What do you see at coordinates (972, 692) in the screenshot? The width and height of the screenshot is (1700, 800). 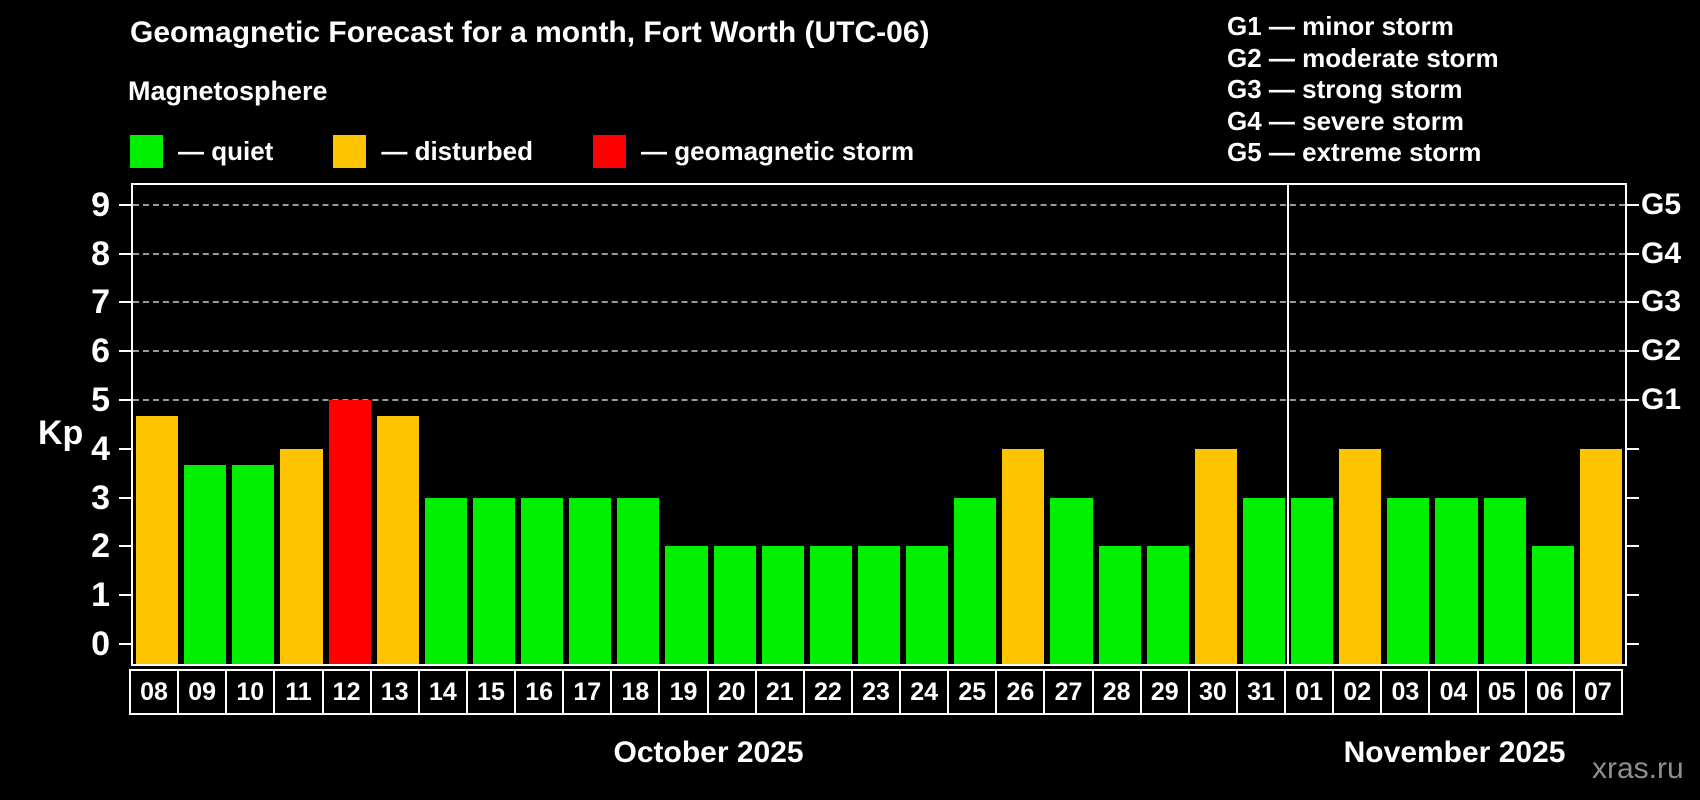 I see `day-label-25: 25` at bounding box center [972, 692].